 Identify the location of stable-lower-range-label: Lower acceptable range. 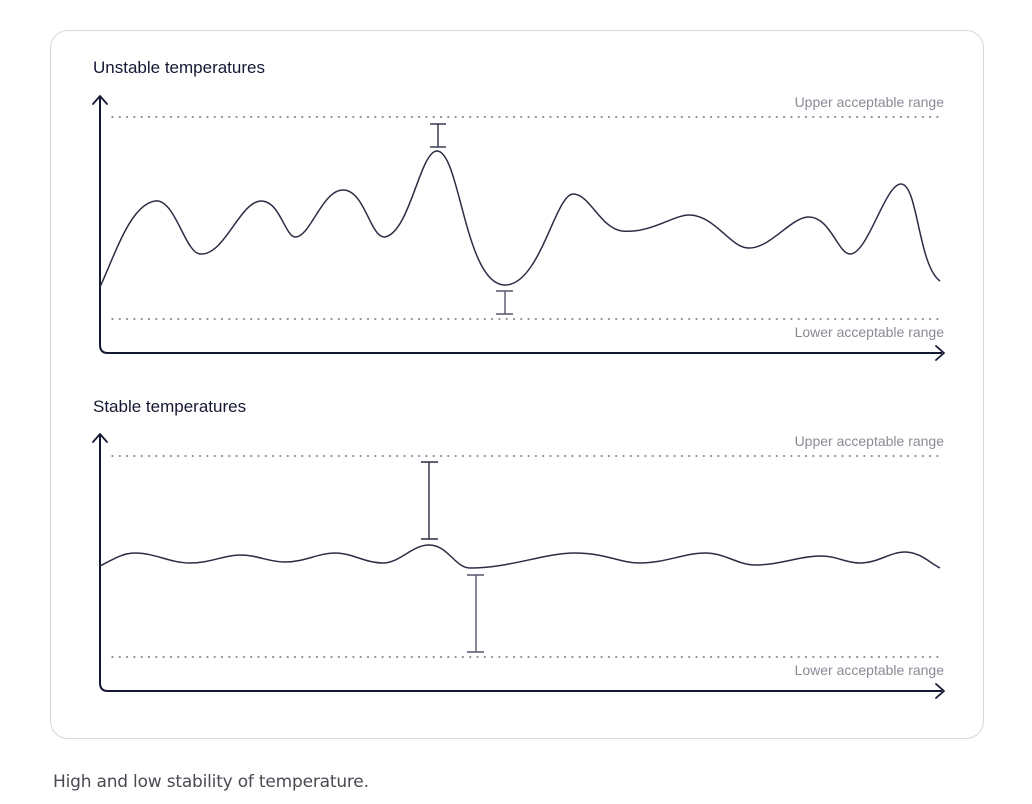
(870, 670).